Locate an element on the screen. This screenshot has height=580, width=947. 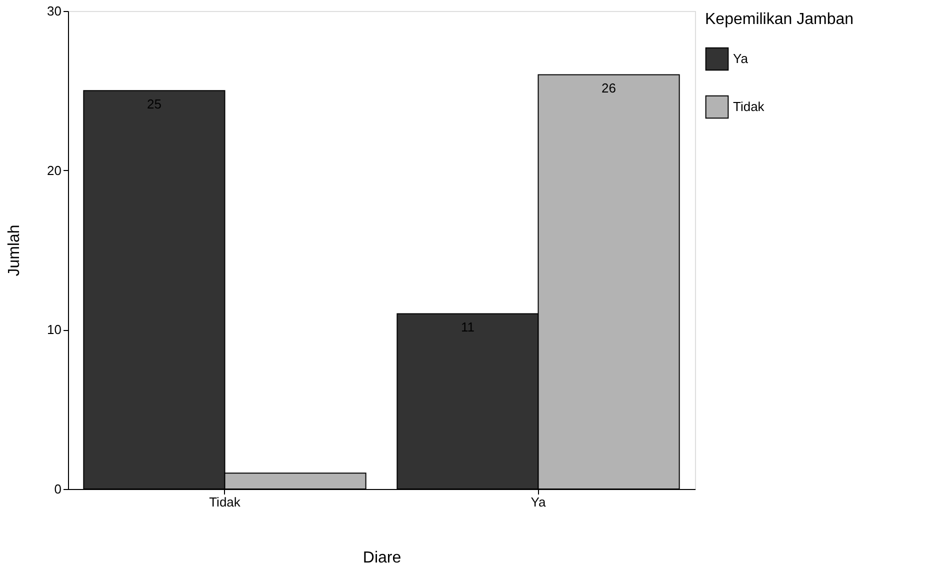
y-tick-label: 0 is located at coordinates (58, 489).